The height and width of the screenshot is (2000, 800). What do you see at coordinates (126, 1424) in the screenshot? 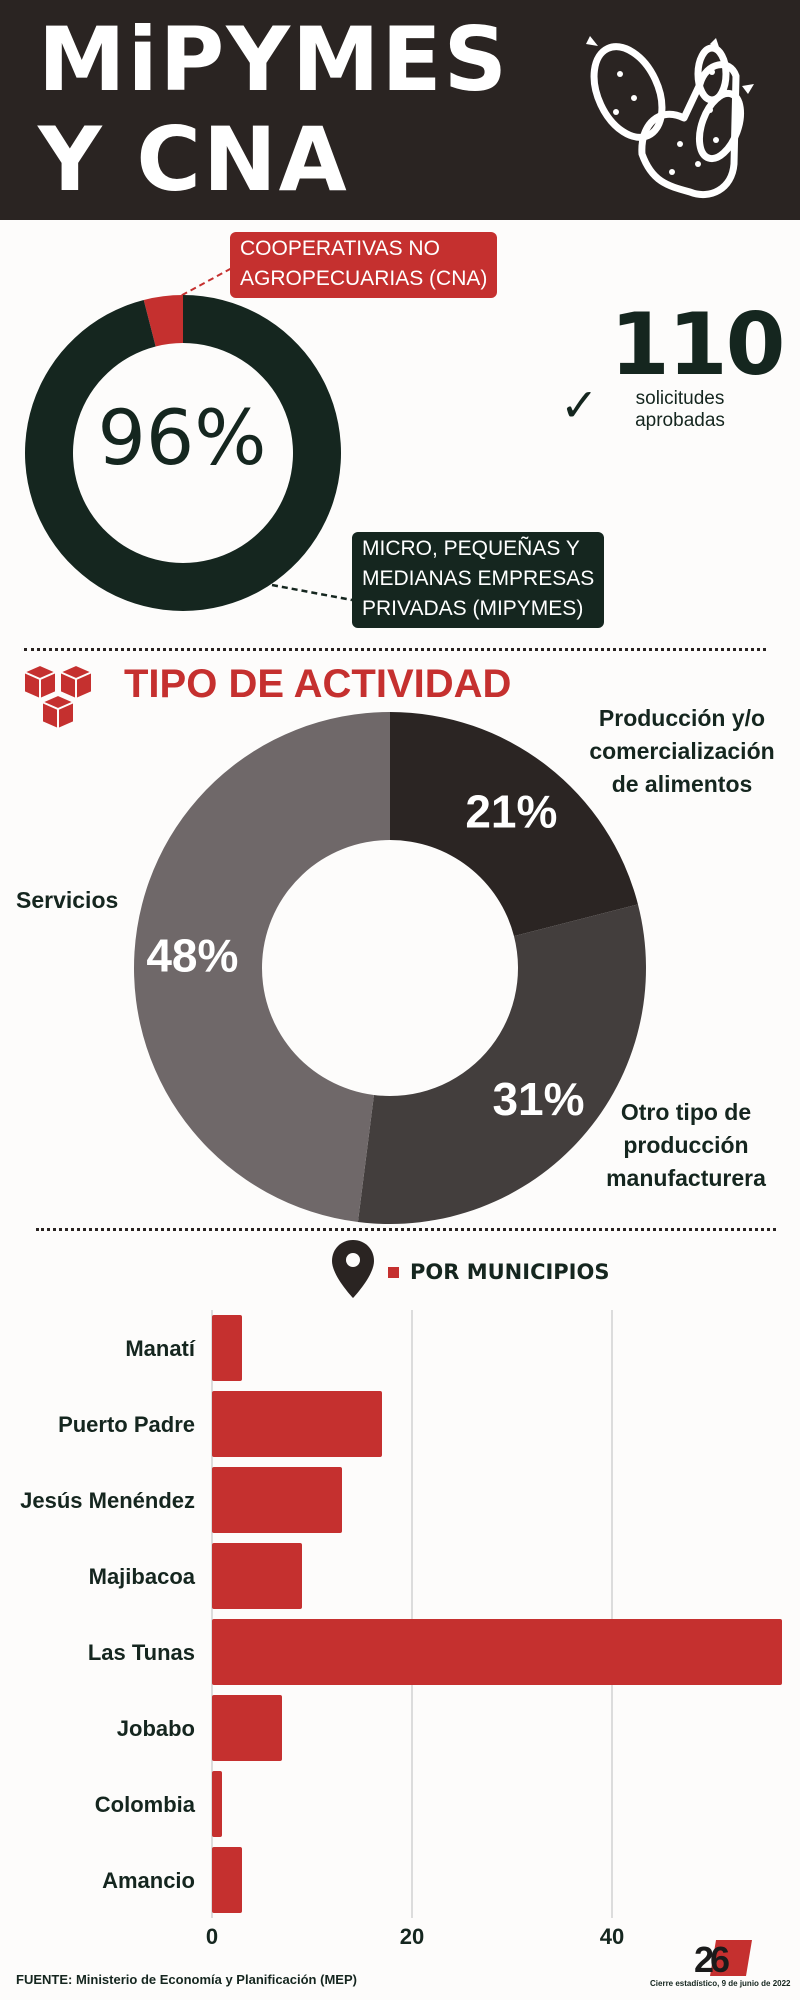
I see `category-label: Puerto Padre` at bounding box center [126, 1424].